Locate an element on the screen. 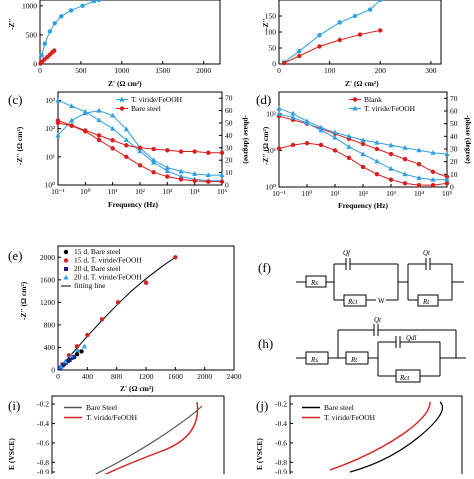  e-ylabel: -Z'' (Ω cm²) is located at coordinates (23, 300).